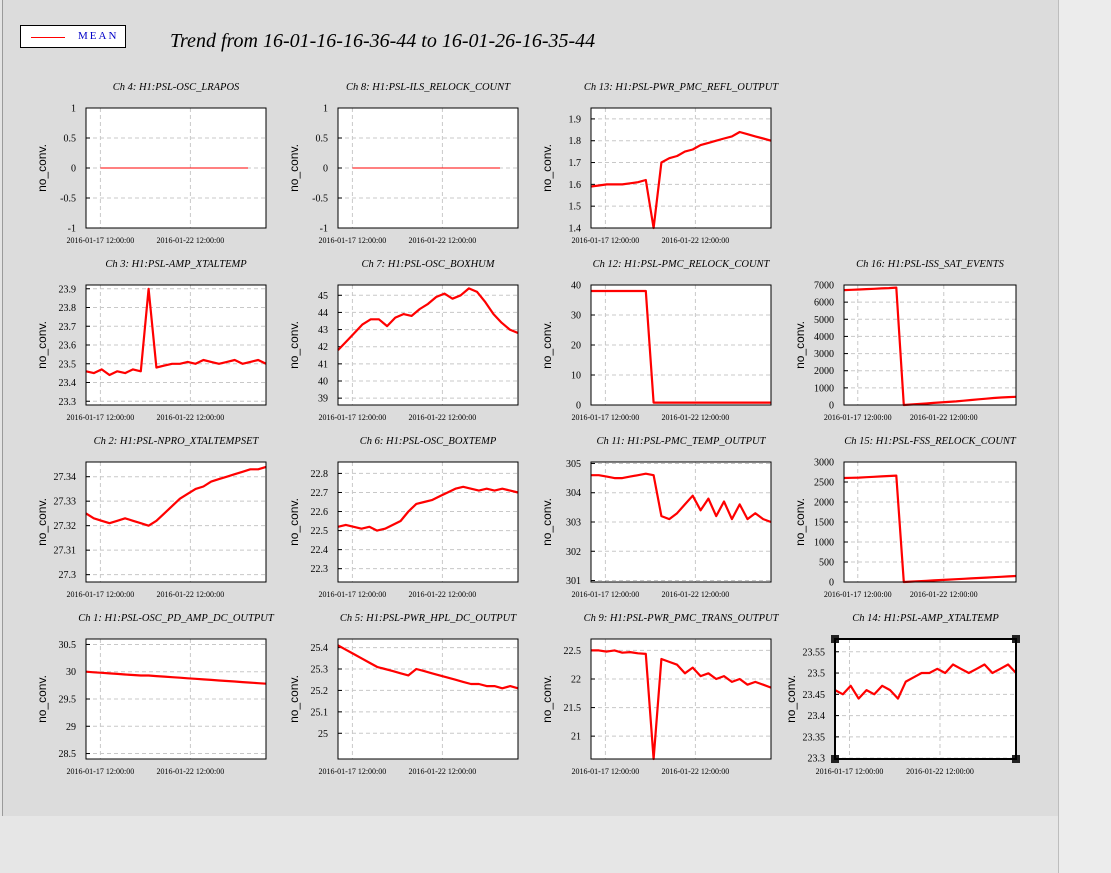 The width and height of the screenshot is (1111, 873). I want to click on y-tick-label: 6000, so click(824, 303).